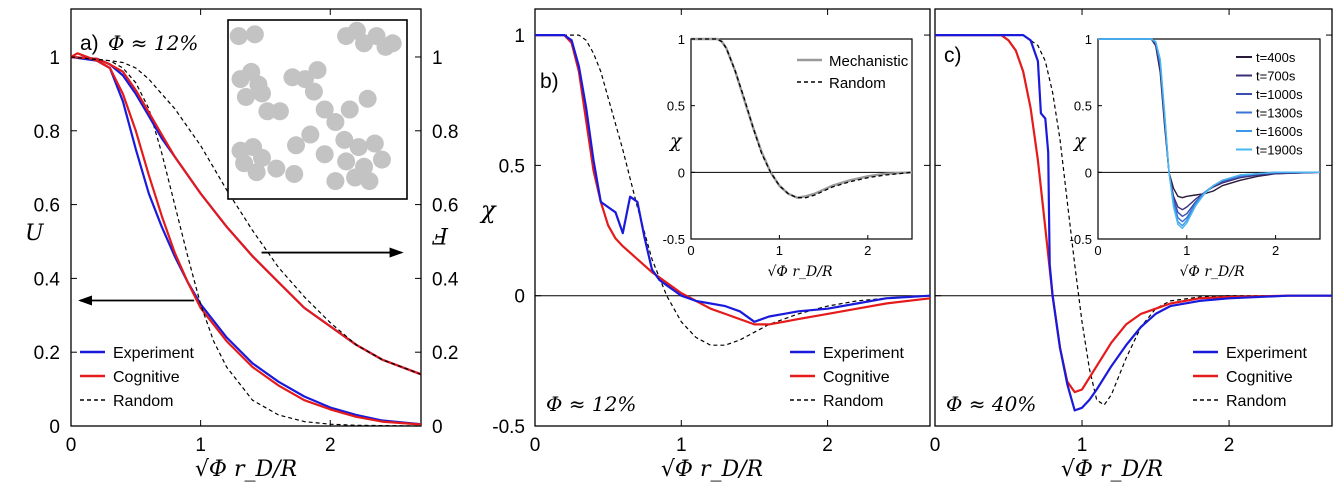 This screenshot has width=1340, height=491. Describe the element at coordinates (47, 279) in the screenshot. I see `y-tick-label-left: 0.4` at that location.